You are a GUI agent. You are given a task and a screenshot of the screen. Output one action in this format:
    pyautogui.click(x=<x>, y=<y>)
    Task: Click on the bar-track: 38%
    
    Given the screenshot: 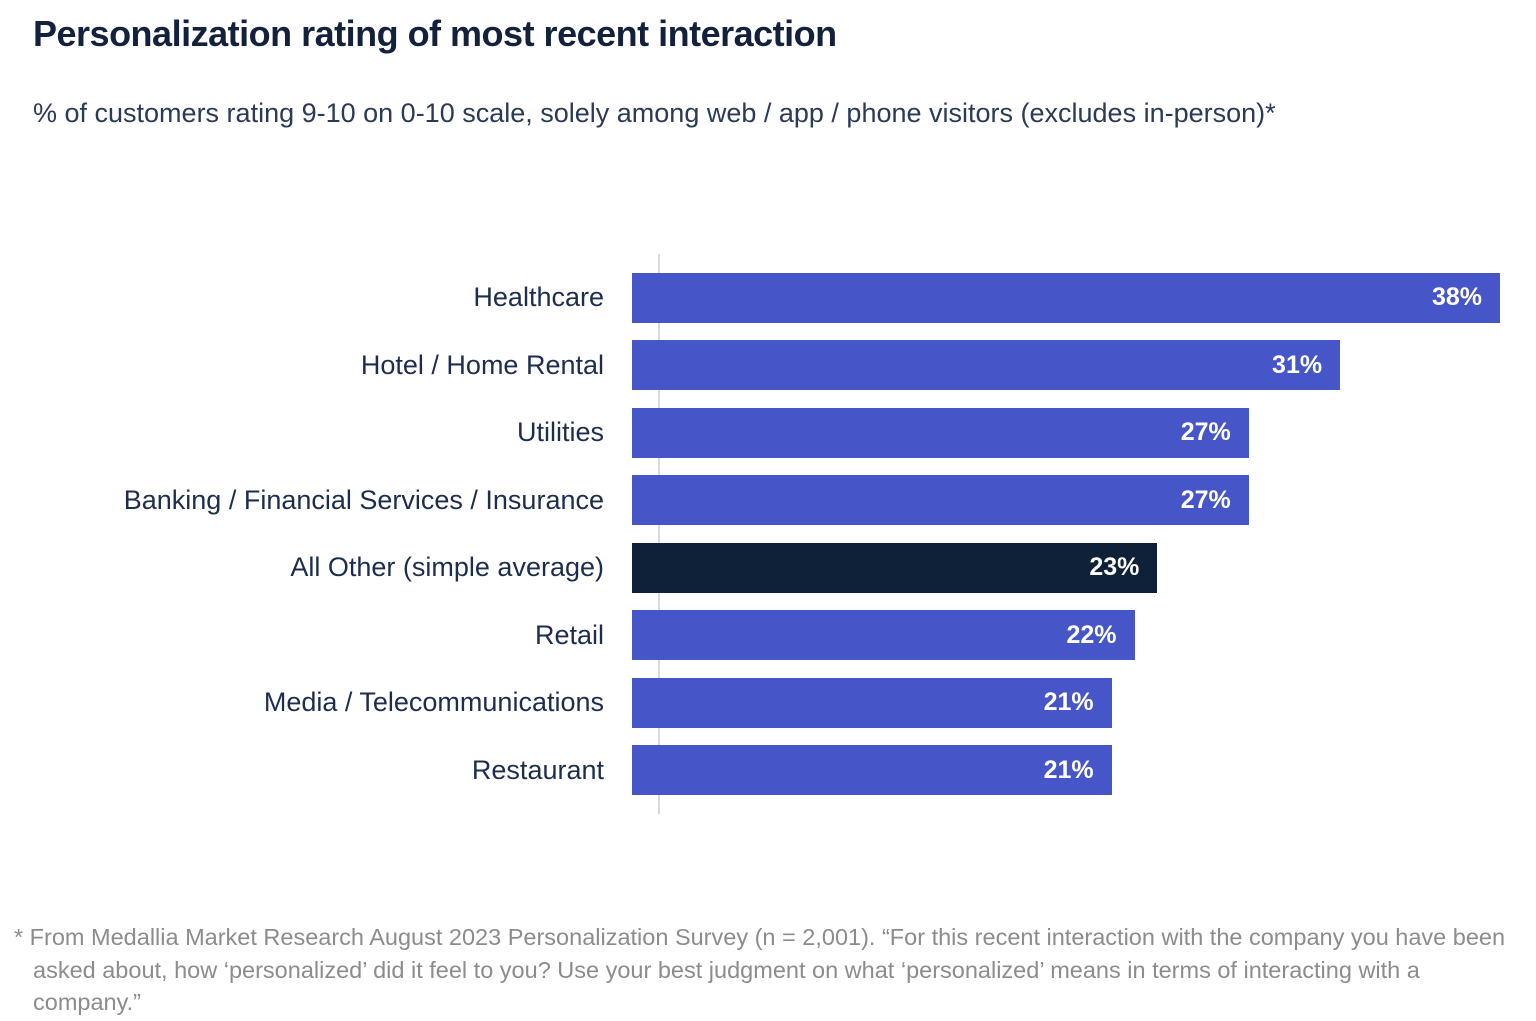 What is the action you would take?
    pyautogui.click(x=1084, y=297)
    